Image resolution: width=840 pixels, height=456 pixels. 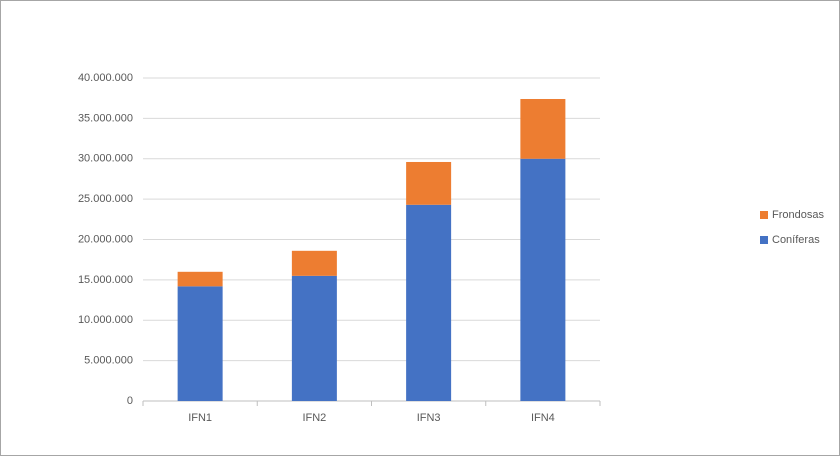 I want to click on y-tick-label: 25.000.000, so click(x=105, y=199).